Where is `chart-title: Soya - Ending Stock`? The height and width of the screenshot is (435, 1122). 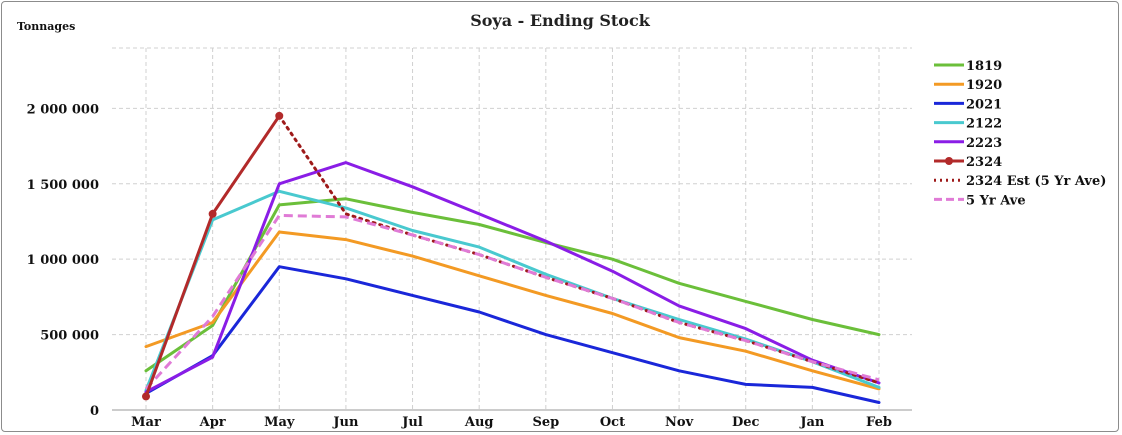 chart-title: Soya - Ending Stock is located at coordinates (560, 20).